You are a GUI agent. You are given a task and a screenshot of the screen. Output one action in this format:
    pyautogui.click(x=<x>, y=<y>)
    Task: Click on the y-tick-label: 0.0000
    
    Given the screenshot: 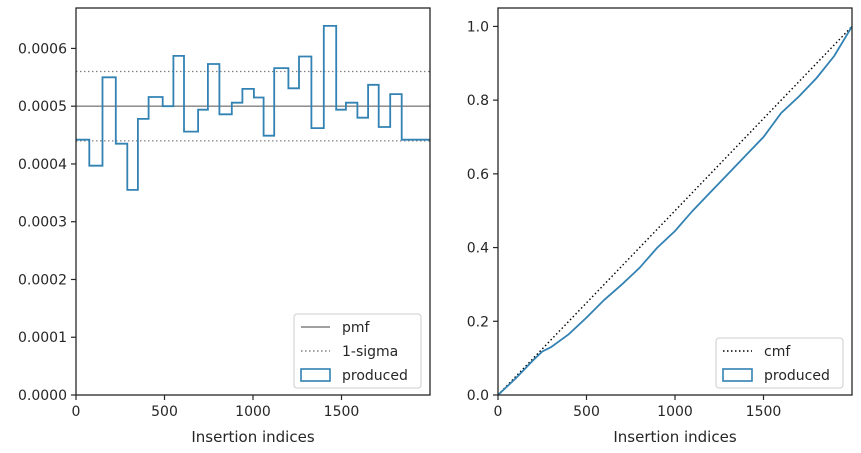 What is the action you would take?
    pyautogui.click(x=42, y=396)
    